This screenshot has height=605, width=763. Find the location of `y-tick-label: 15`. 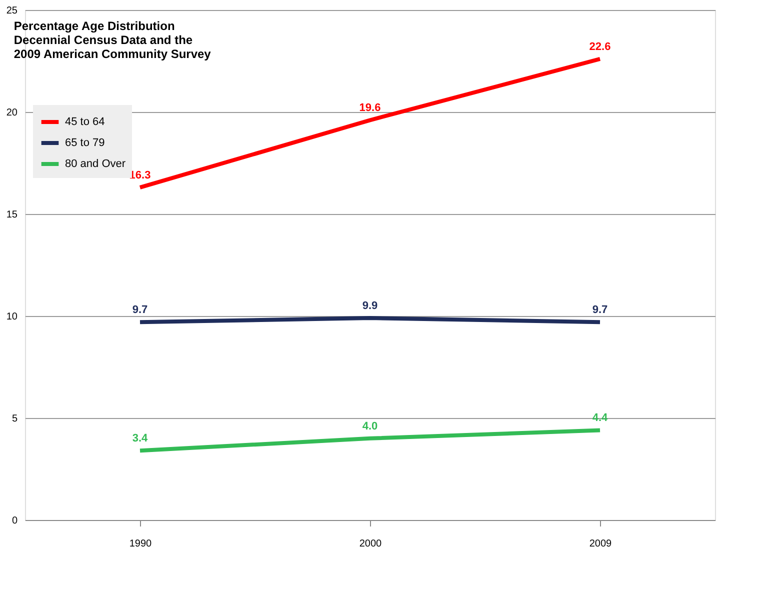

y-tick-label: 15 is located at coordinates (12, 215).